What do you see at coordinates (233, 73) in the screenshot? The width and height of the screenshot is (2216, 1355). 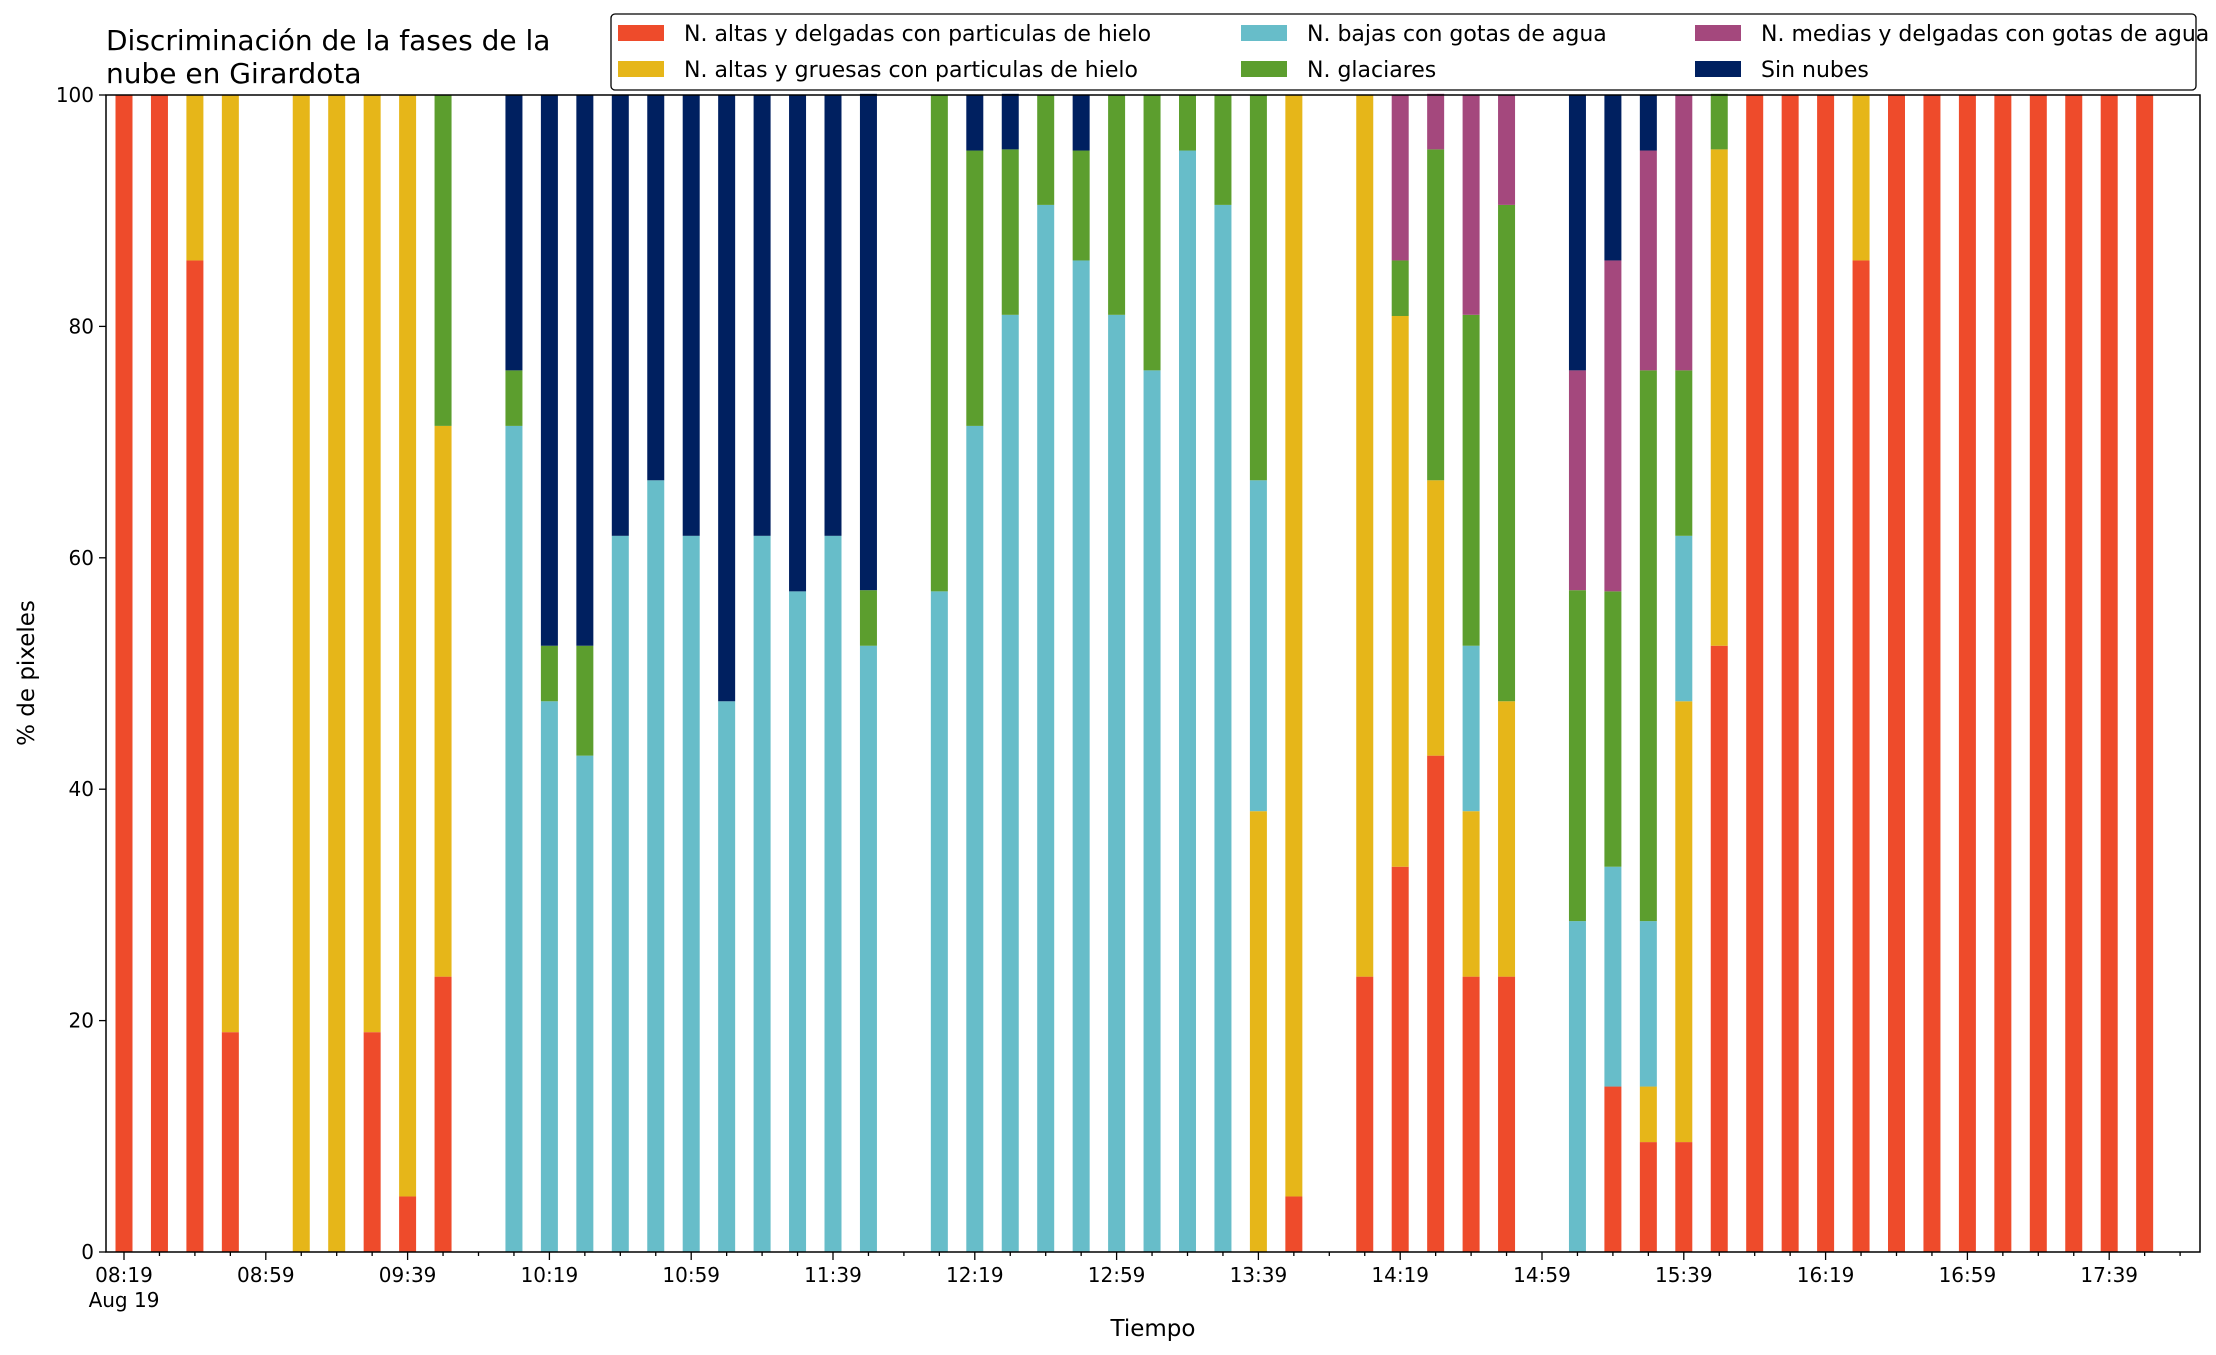 I see `chart-title-line-2: nube en Girardota` at bounding box center [233, 73].